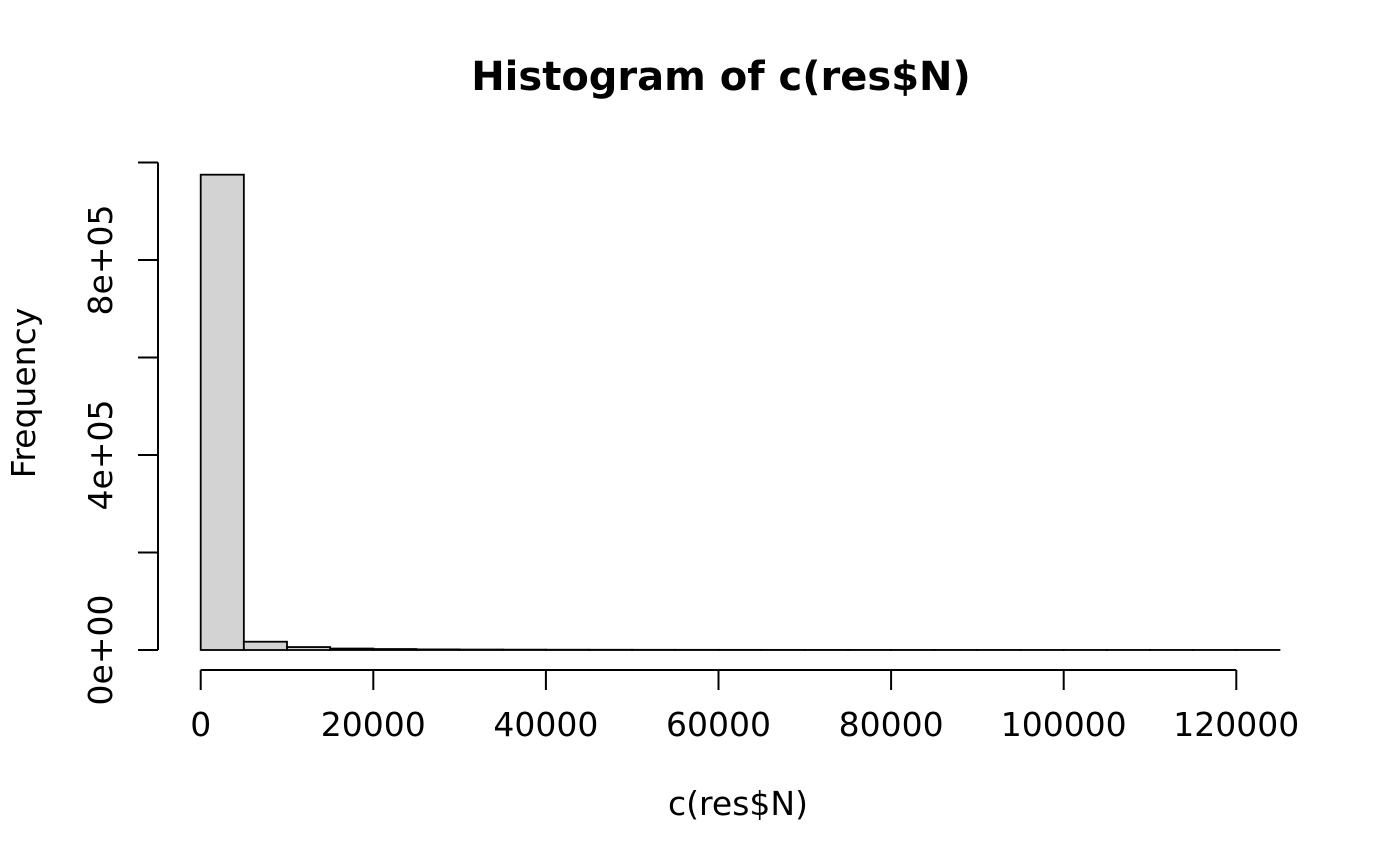 This screenshot has width=1400, height=866. What do you see at coordinates (1236, 724) in the screenshot?
I see `x-axis-tick-label: 120000` at bounding box center [1236, 724].